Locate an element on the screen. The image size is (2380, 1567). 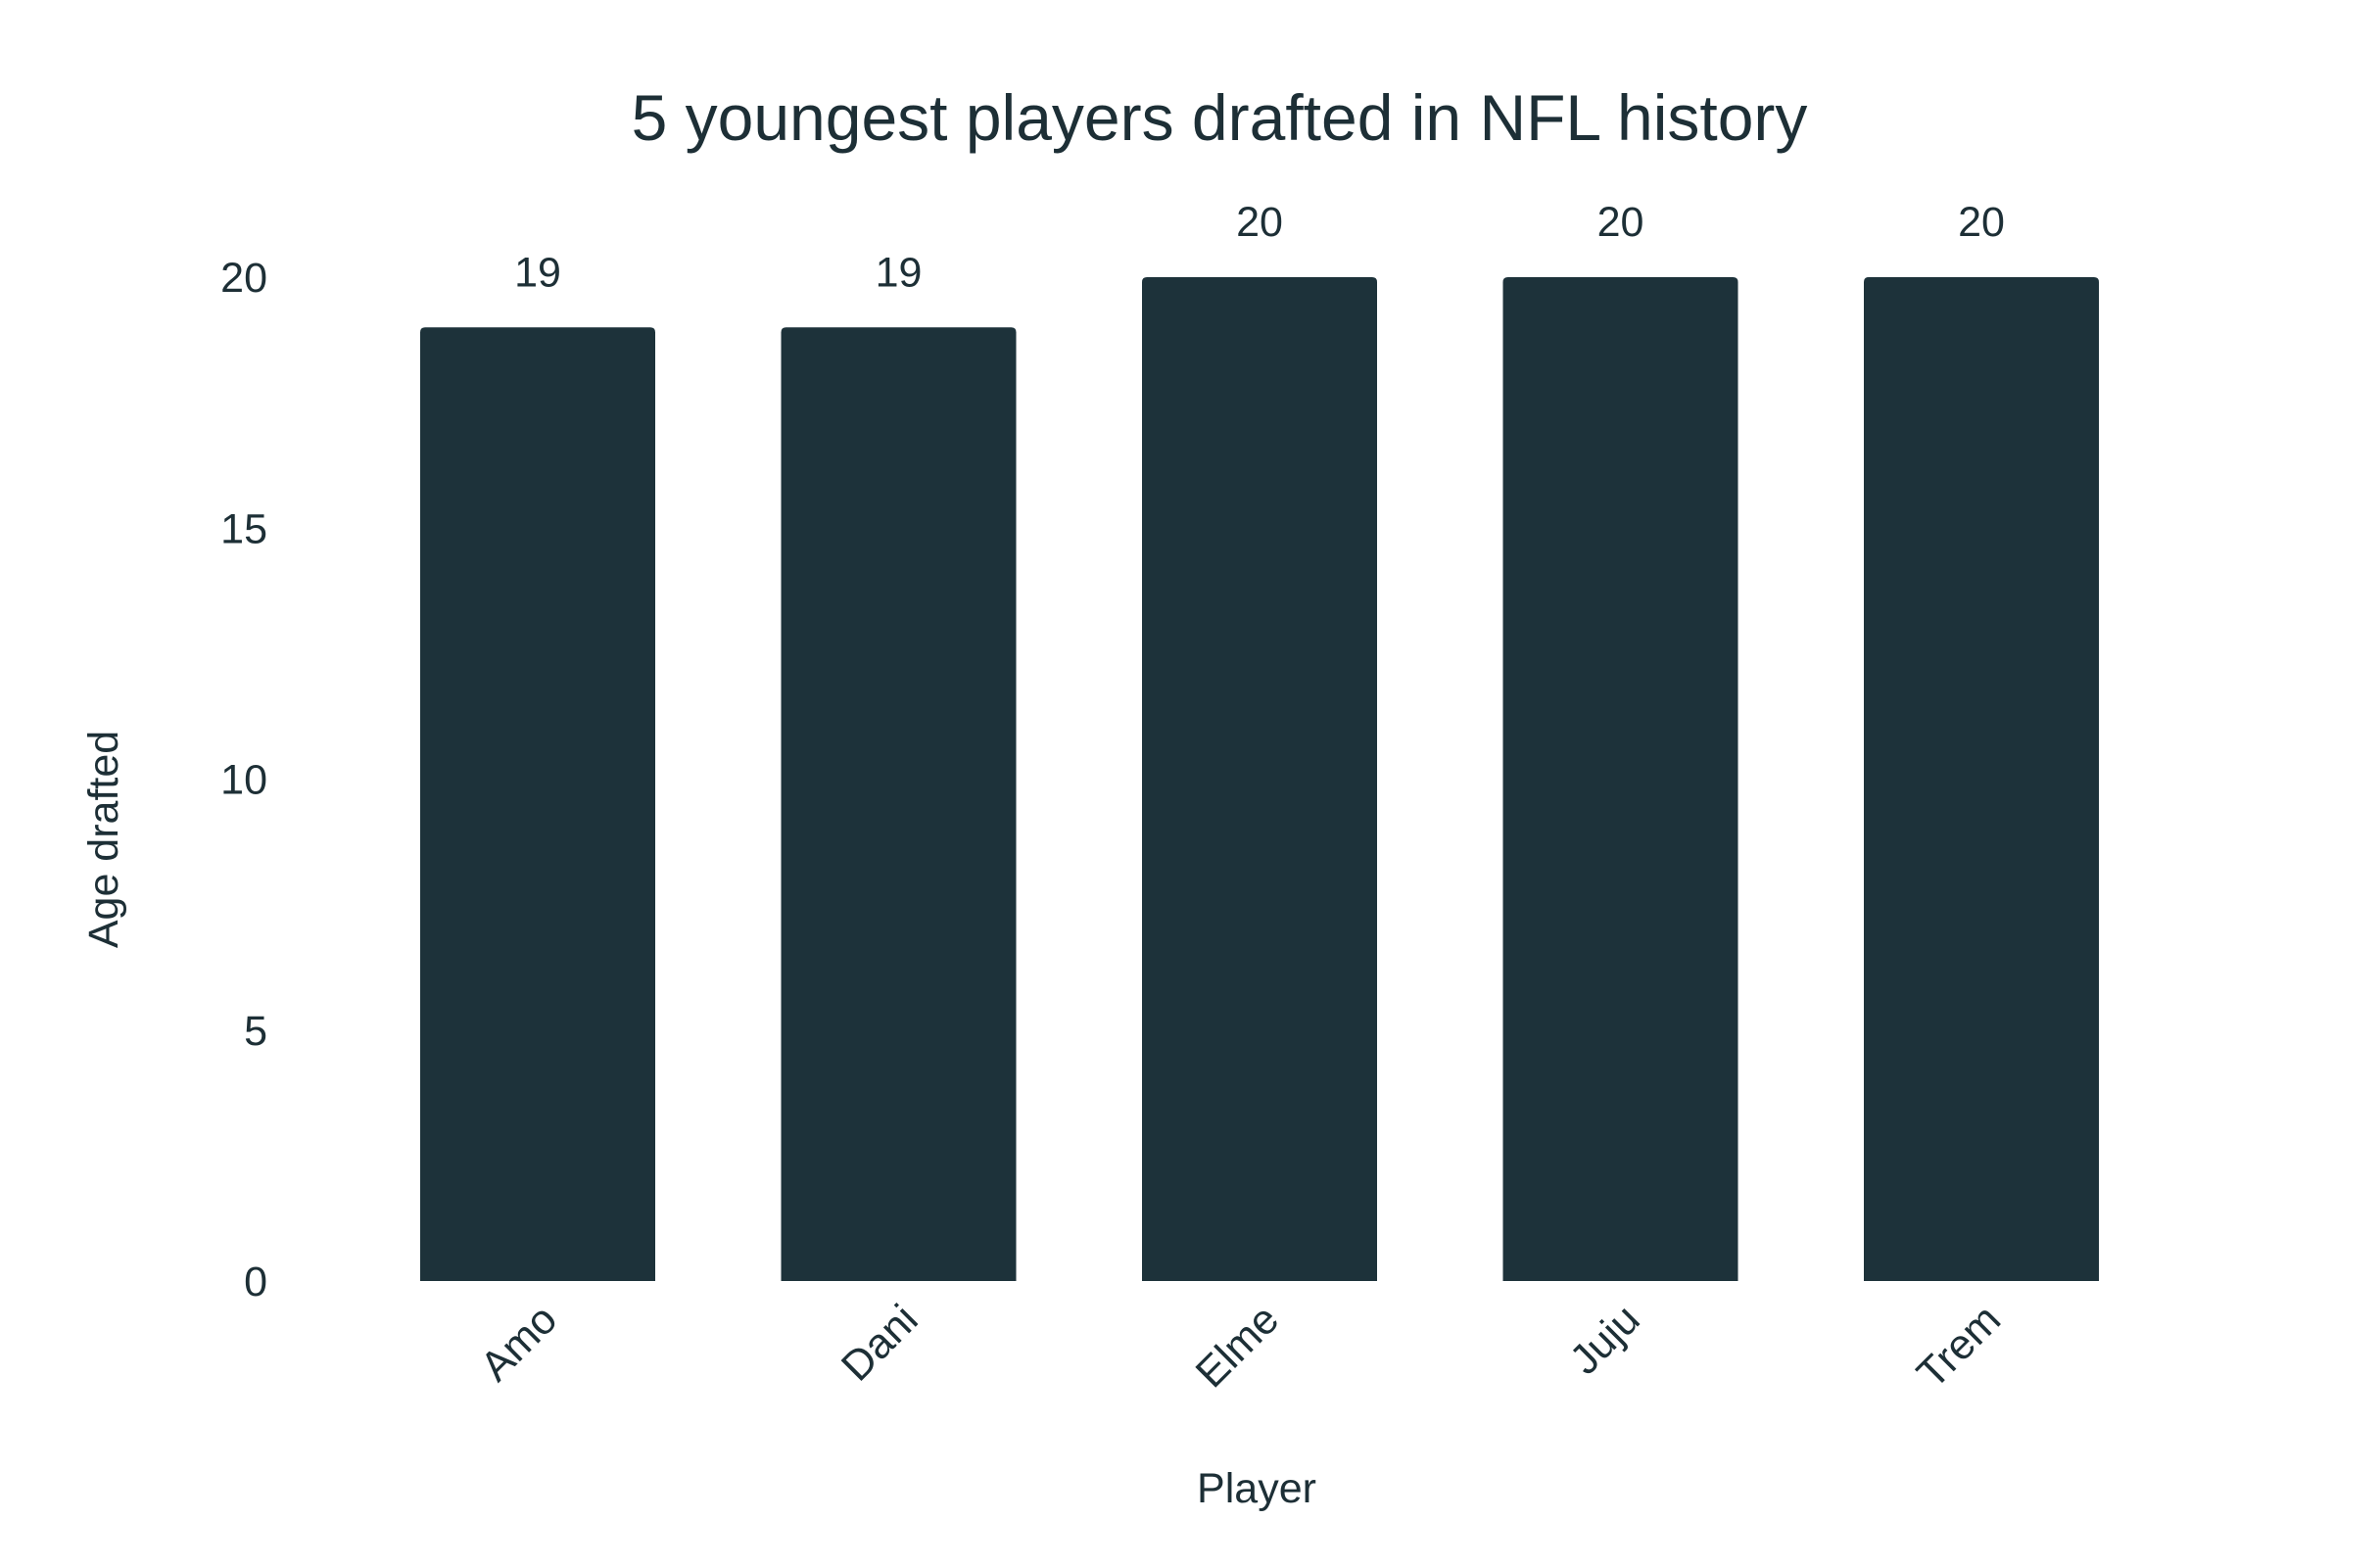
y-tick-label: 0 is located at coordinates (255, 1282).